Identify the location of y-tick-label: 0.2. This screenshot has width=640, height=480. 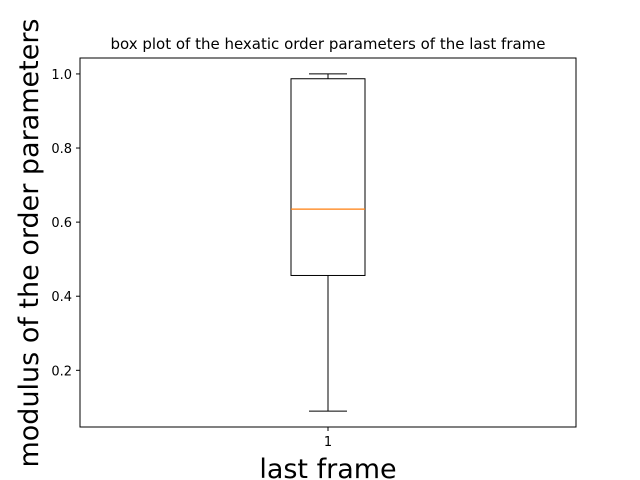
(61, 371).